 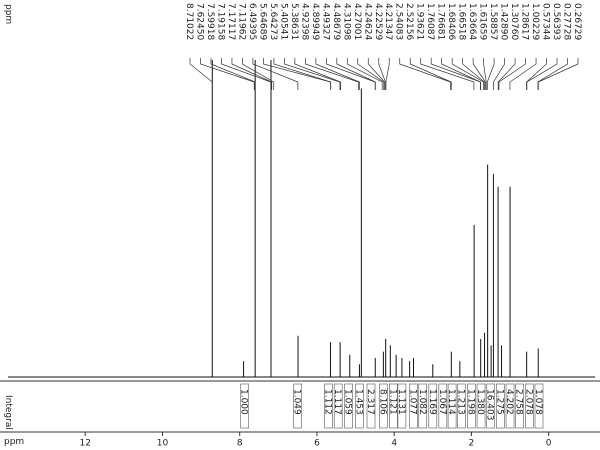 What do you see at coordinates (199, 21) in the screenshot?
I see `peak-label: 7.62450` at bounding box center [199, 21].